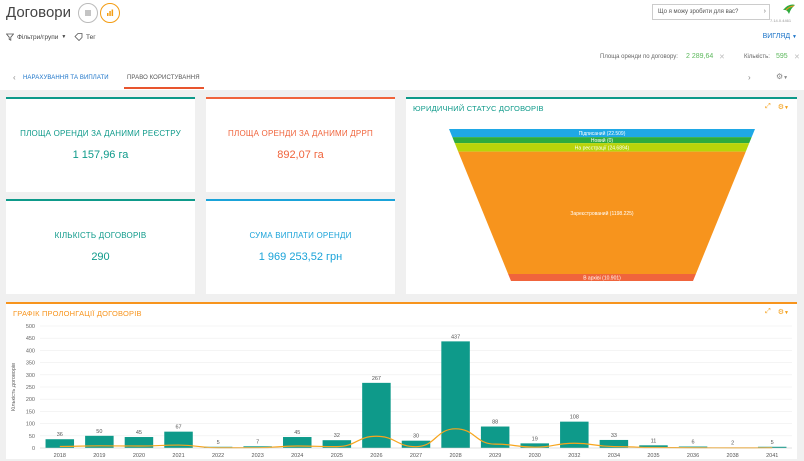  Describe the element at coordinates (300, 235) in the screenshot. I see `kpi-title: СУМА ВИПЛАТИ ОРЕНДИ` at that location.